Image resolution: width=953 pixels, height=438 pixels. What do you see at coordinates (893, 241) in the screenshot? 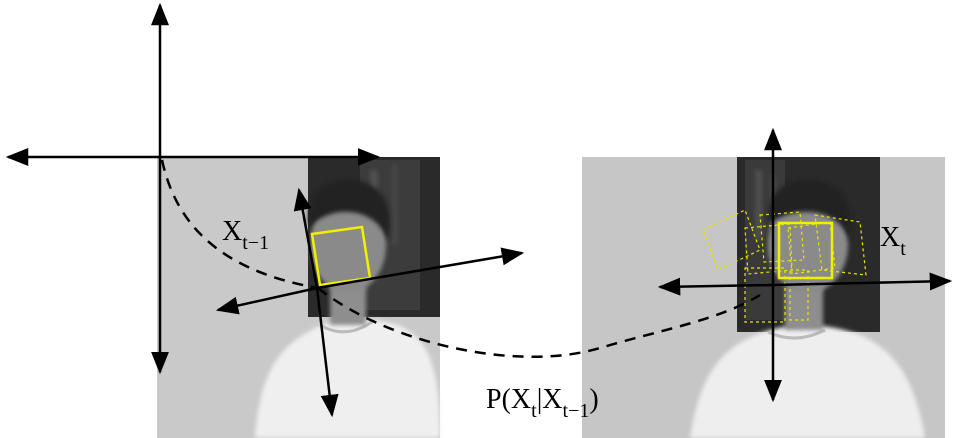
I see `state-label-current: Xt` at bounding box center [893, 241].